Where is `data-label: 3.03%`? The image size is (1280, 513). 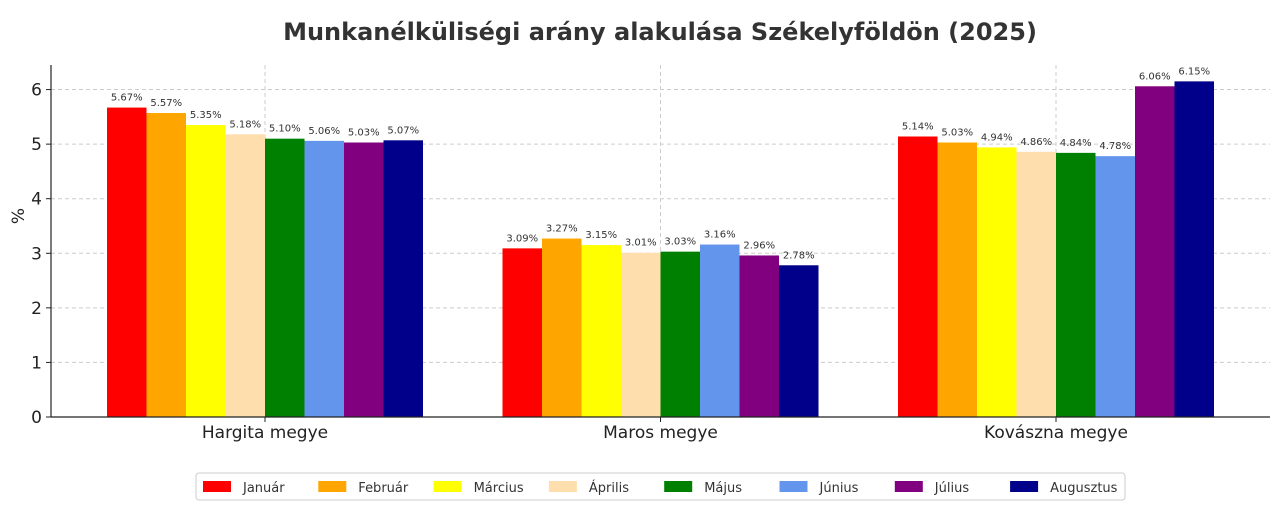
data-label: 3.03% is located at coordinates (680, 242).